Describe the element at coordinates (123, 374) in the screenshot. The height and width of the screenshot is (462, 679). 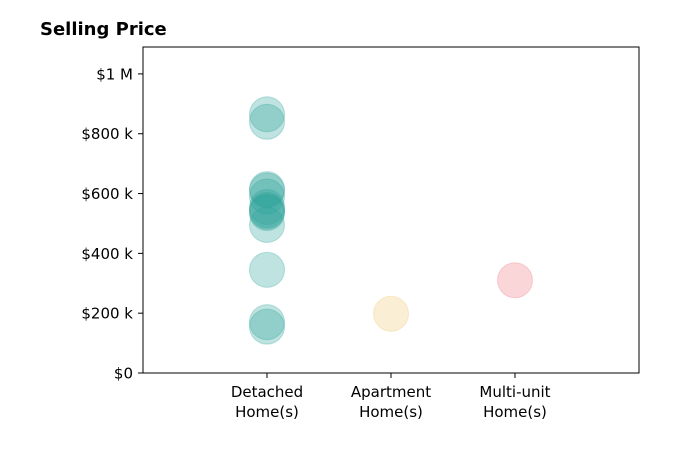
I see `y-tick-label: $0` at that location.